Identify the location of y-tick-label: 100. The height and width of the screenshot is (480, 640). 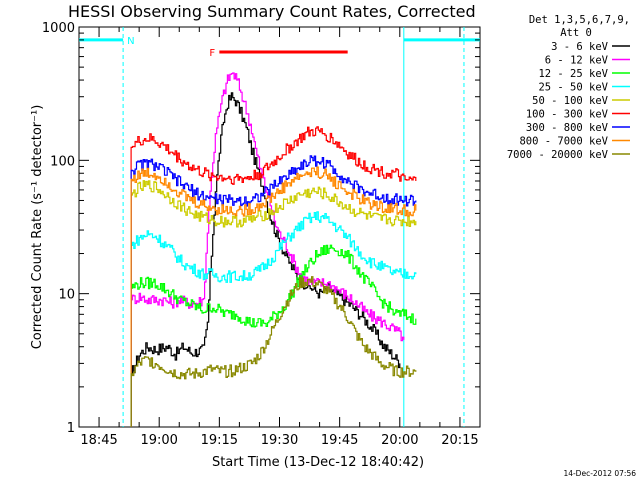
(62, 161).